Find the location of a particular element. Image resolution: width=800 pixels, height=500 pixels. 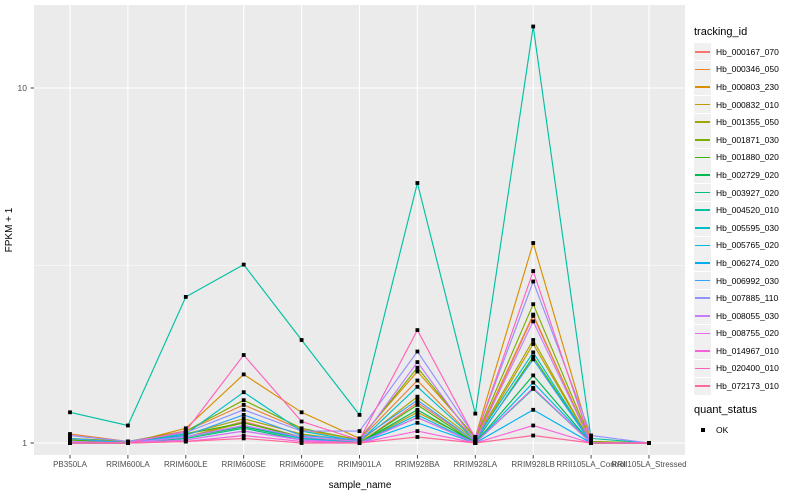

legend-item: Hb_008055_030 is located at coordinates (747, 316).